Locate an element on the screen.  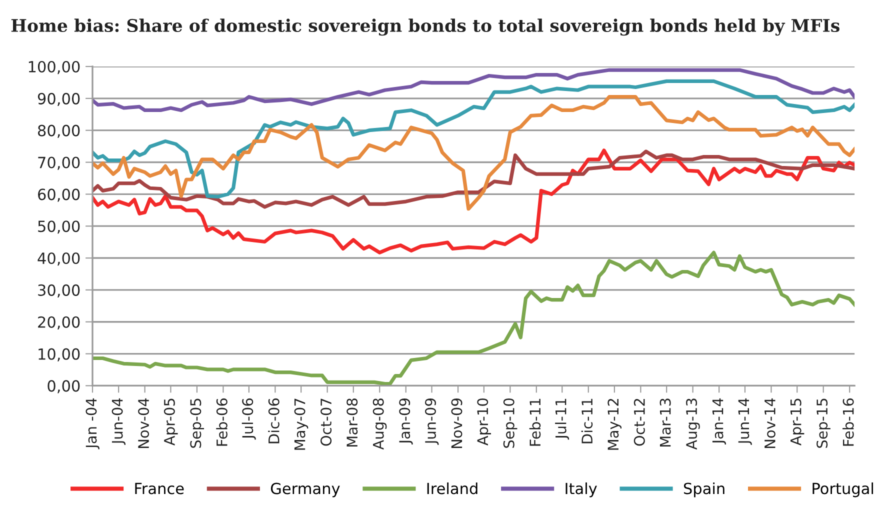
x-tick-label: Jun-09 is located at coordinates (431, 421).